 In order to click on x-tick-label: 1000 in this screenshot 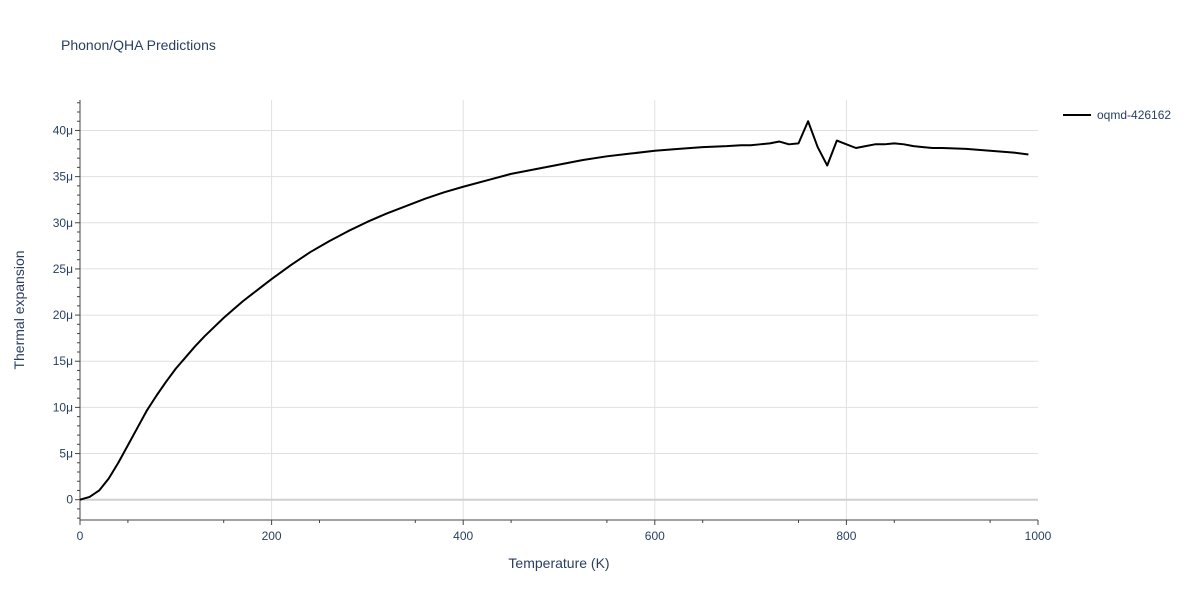, I will do `click(1038, 536)`.